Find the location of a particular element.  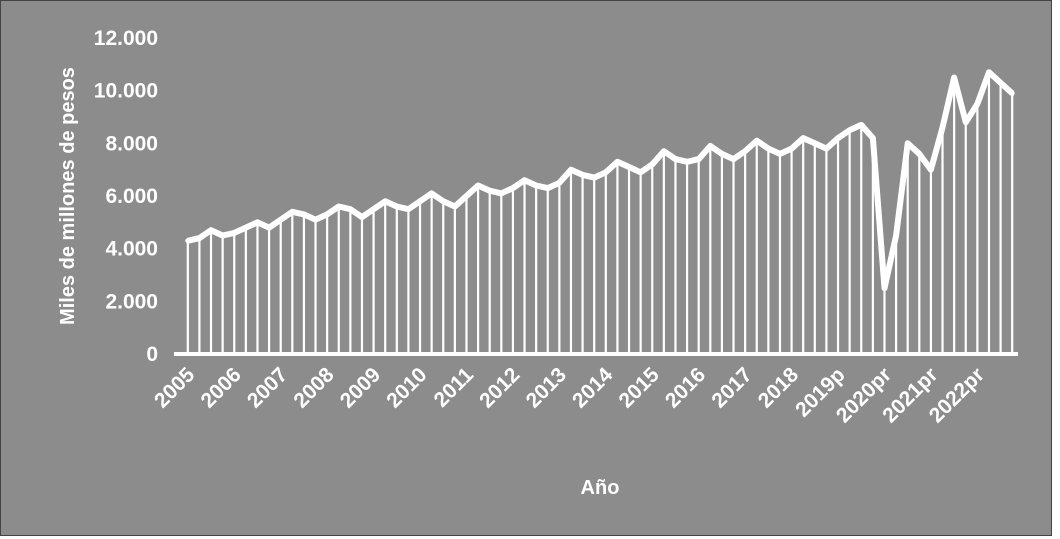

y-tick-label: 4.000 is located at coordinates (131, 249).